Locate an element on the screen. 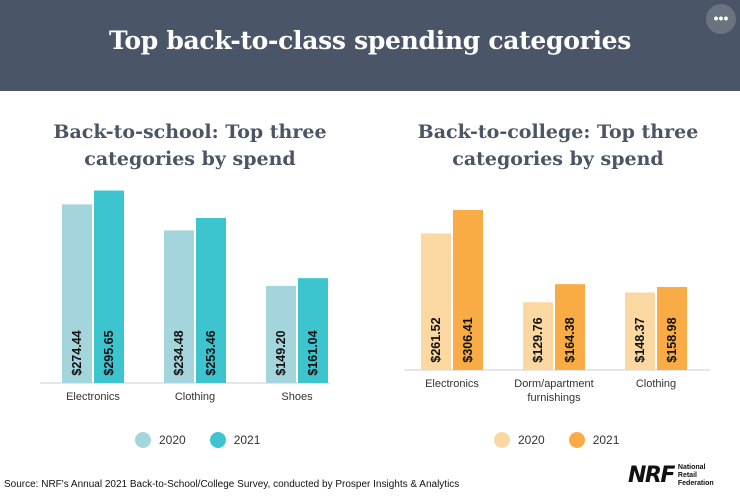 The image size is (740, 504). school-chart-title-line2: categories by spend is located at coordinates (190, 159).